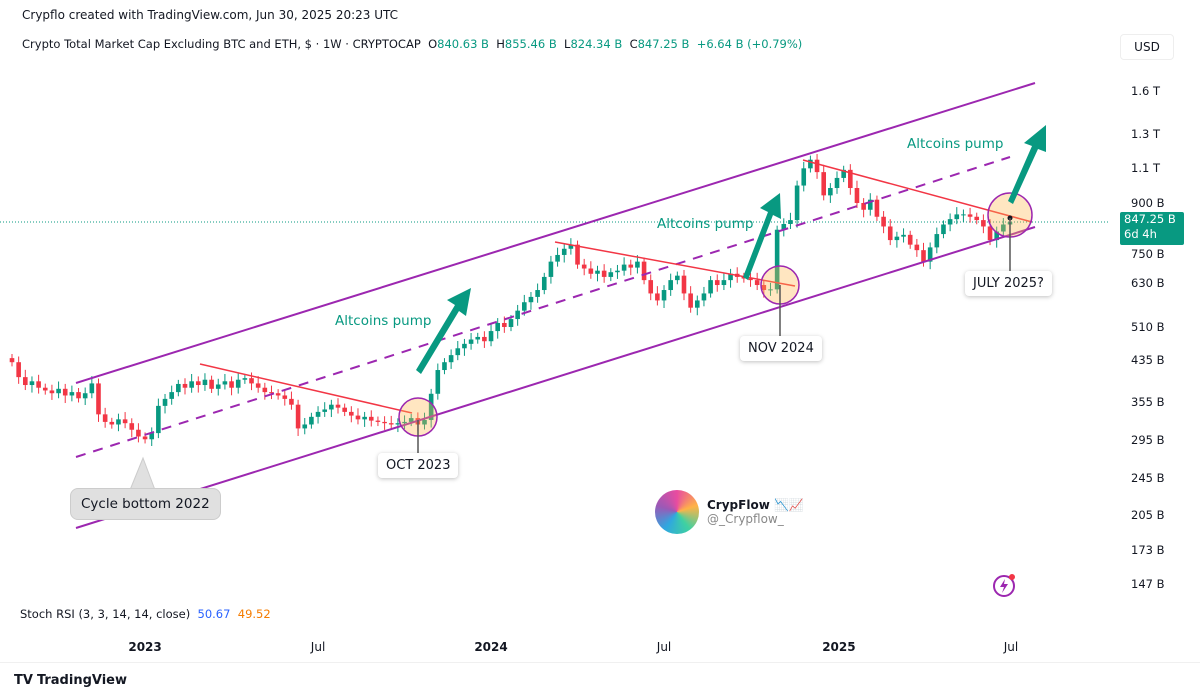 The image size is (1200, 699). I want to click on trendline-2025, so click(917, 191).